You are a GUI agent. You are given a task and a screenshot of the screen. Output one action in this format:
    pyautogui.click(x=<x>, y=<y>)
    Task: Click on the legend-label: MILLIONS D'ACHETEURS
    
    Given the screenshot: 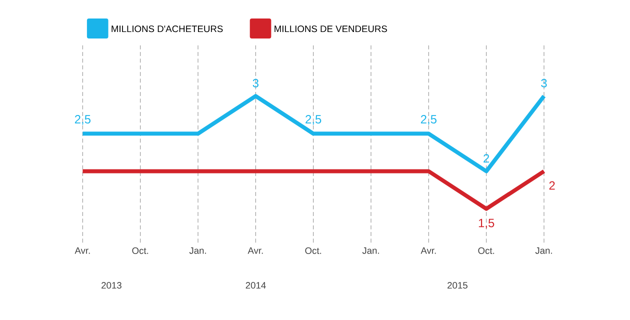 What is the action you would take?
    pyautogui.click(x=167, y=29)
    